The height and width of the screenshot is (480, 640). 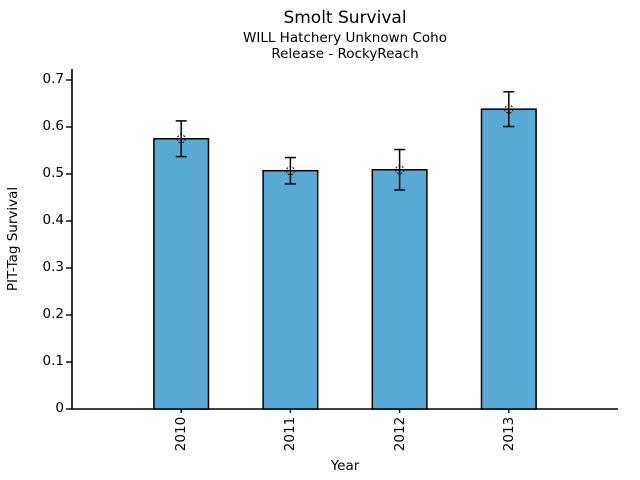 I want to click on x-tick-label: 2013, so click(x=508, y=434).